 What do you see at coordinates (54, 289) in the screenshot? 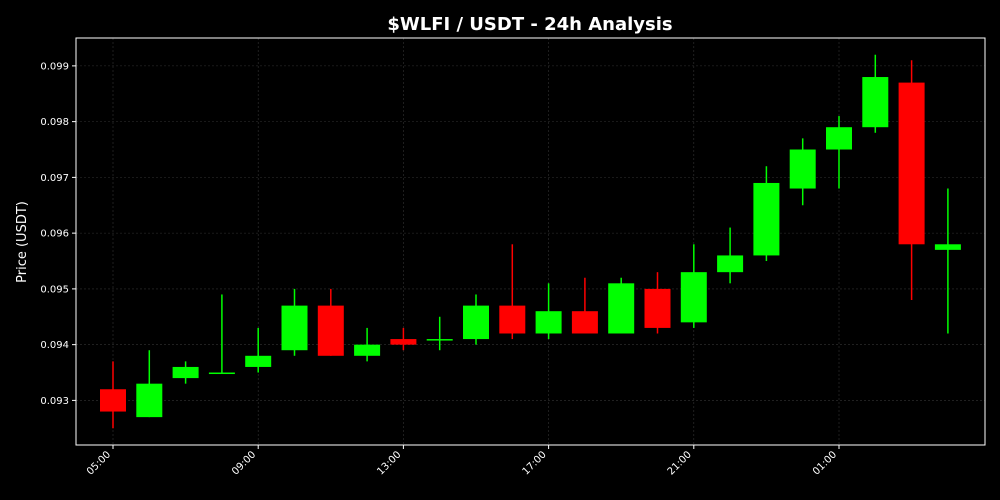
I see `y-tick-label: 0.095` at bounding box center [54, 289].